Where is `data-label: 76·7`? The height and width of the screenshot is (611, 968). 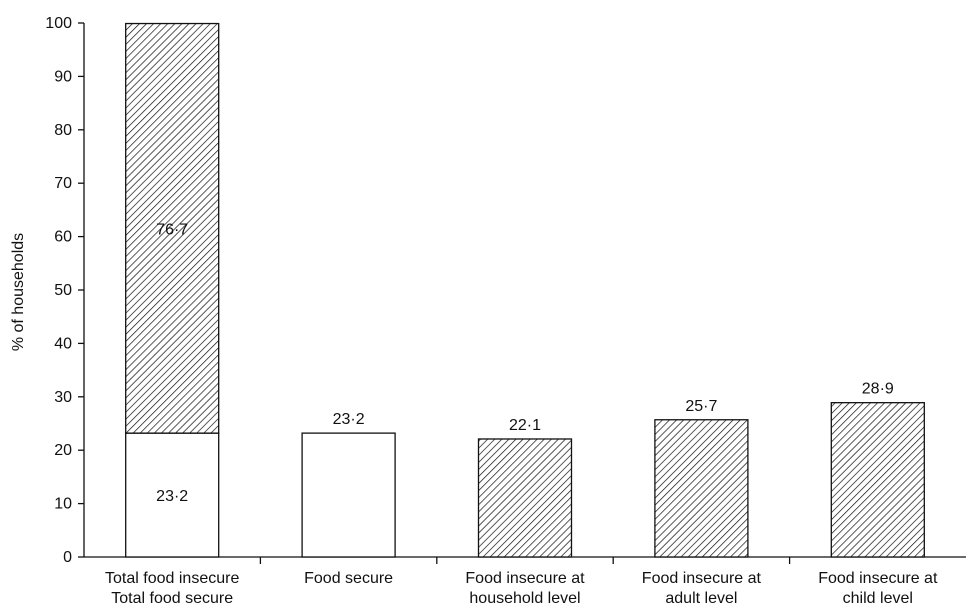 data-label: 76·7 is located at coordinates (172, 229).